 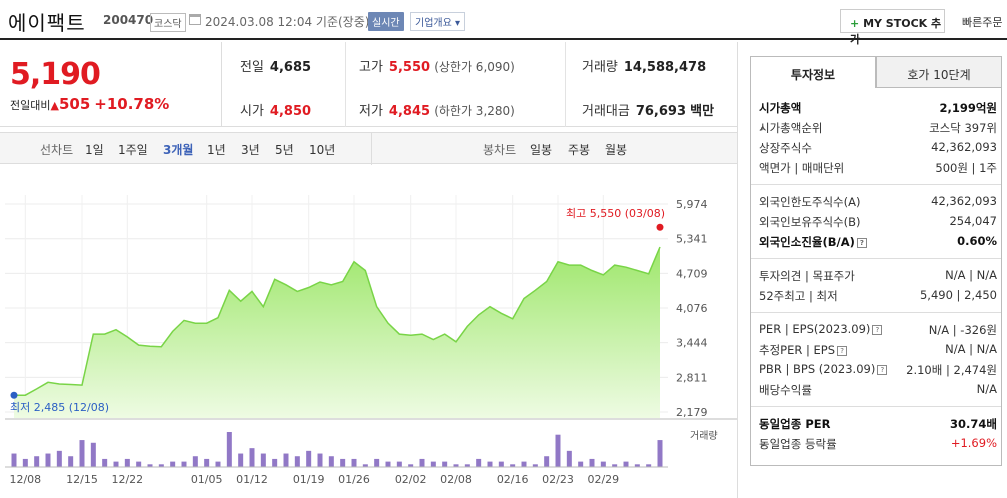 I want to click on info-row: 시가총액 2,199억원, so click(x=878, y=109).